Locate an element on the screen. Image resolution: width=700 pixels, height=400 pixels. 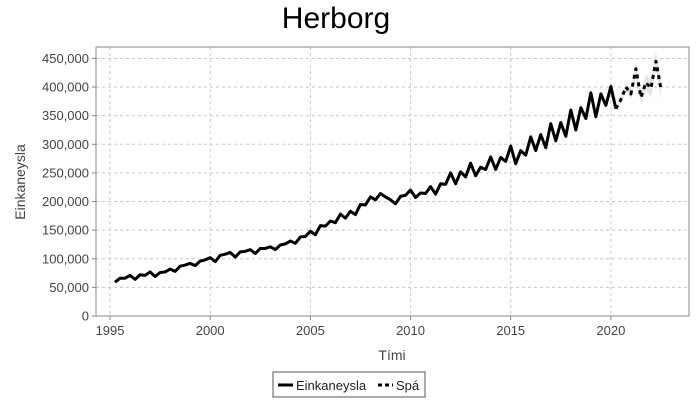
y-tick-label: 350,000 is located at coordinates (65, 115).